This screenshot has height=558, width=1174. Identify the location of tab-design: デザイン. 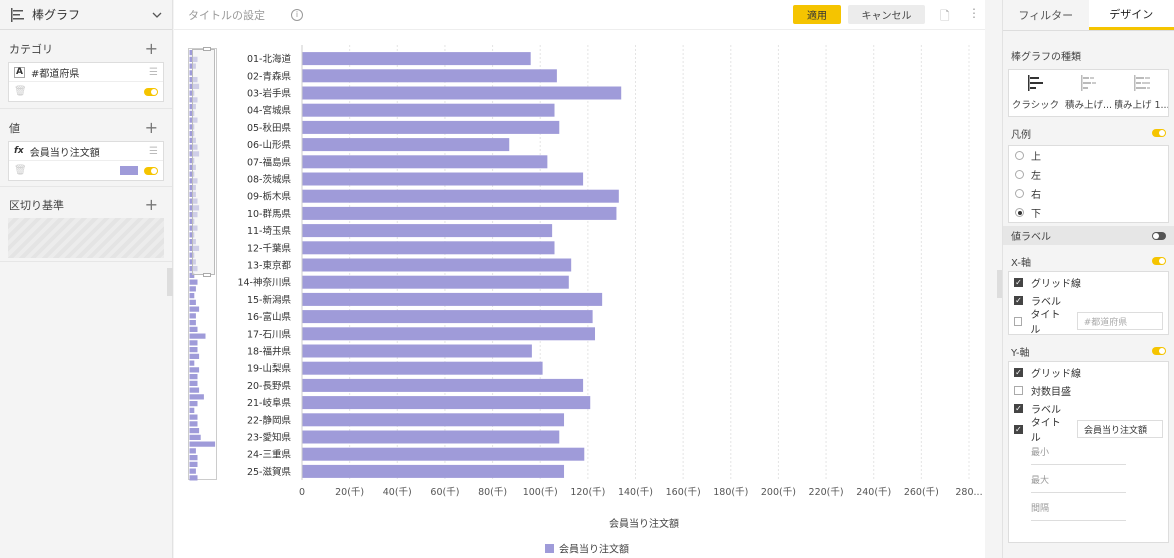
(1131, 15).